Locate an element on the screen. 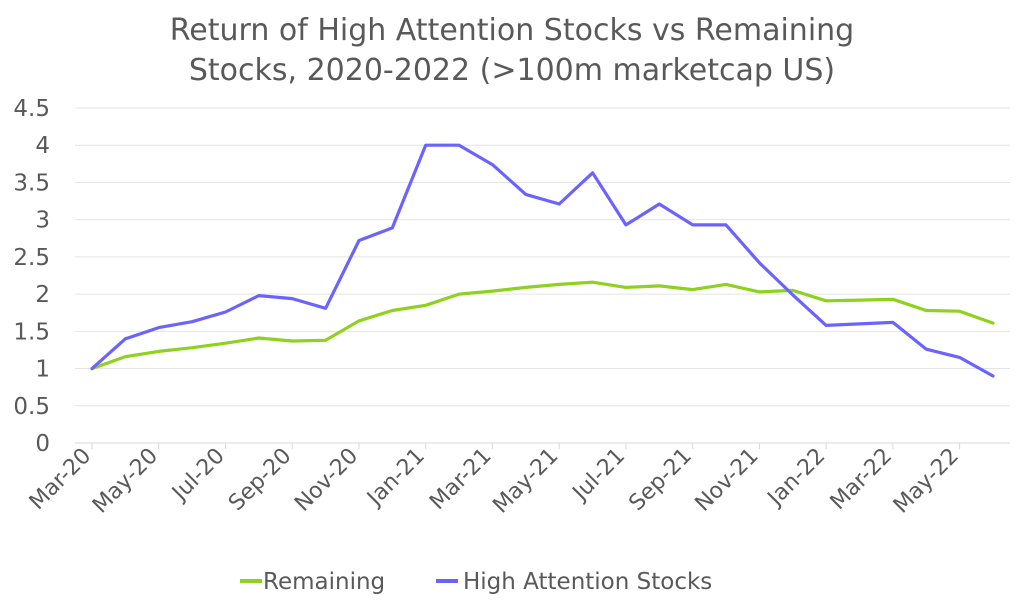  x-tick-label: Mar-21 is located at coordinates (460, 479).